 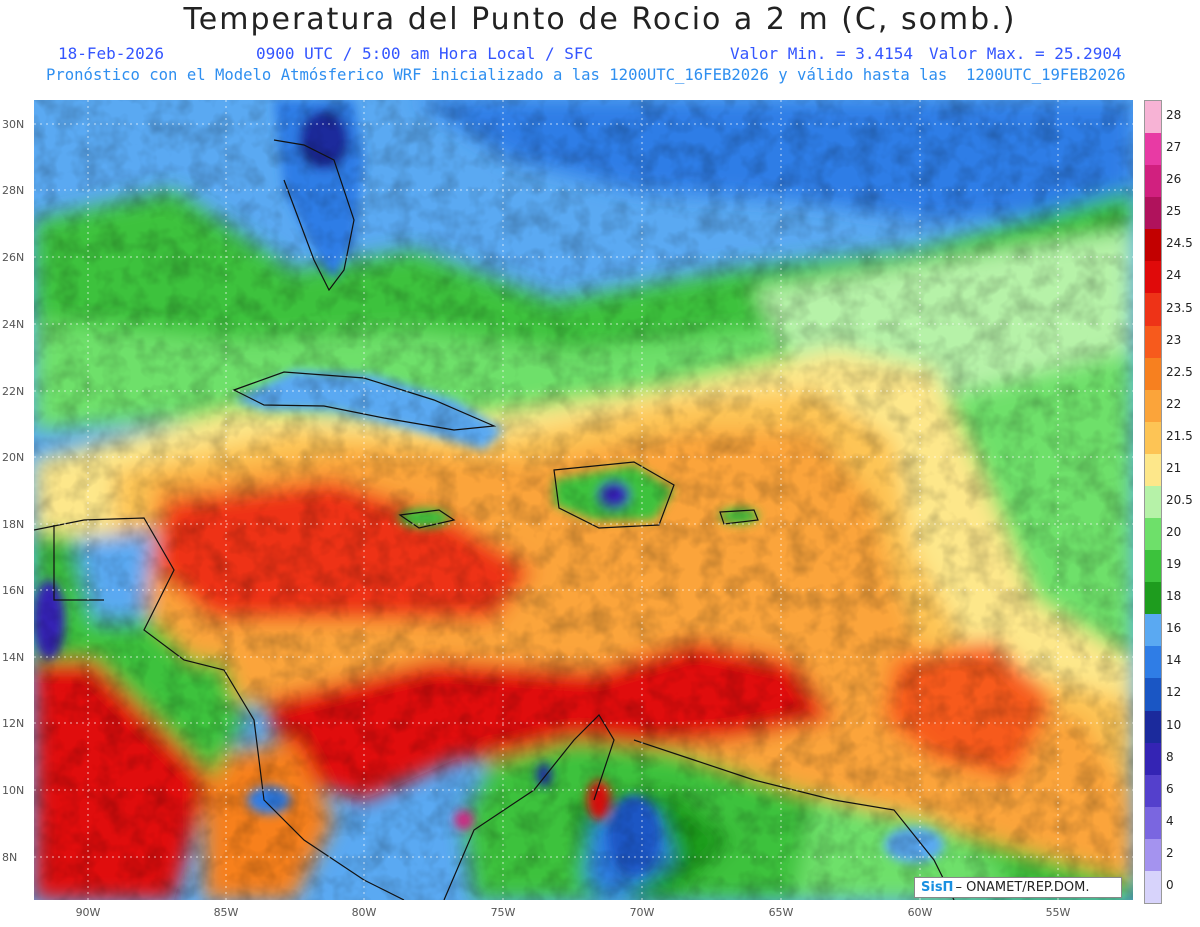 What do you see at coordinates (1170, 756) in the screenshot?
I see `colorbar-label: 8` at bounding box center [1170, 756].